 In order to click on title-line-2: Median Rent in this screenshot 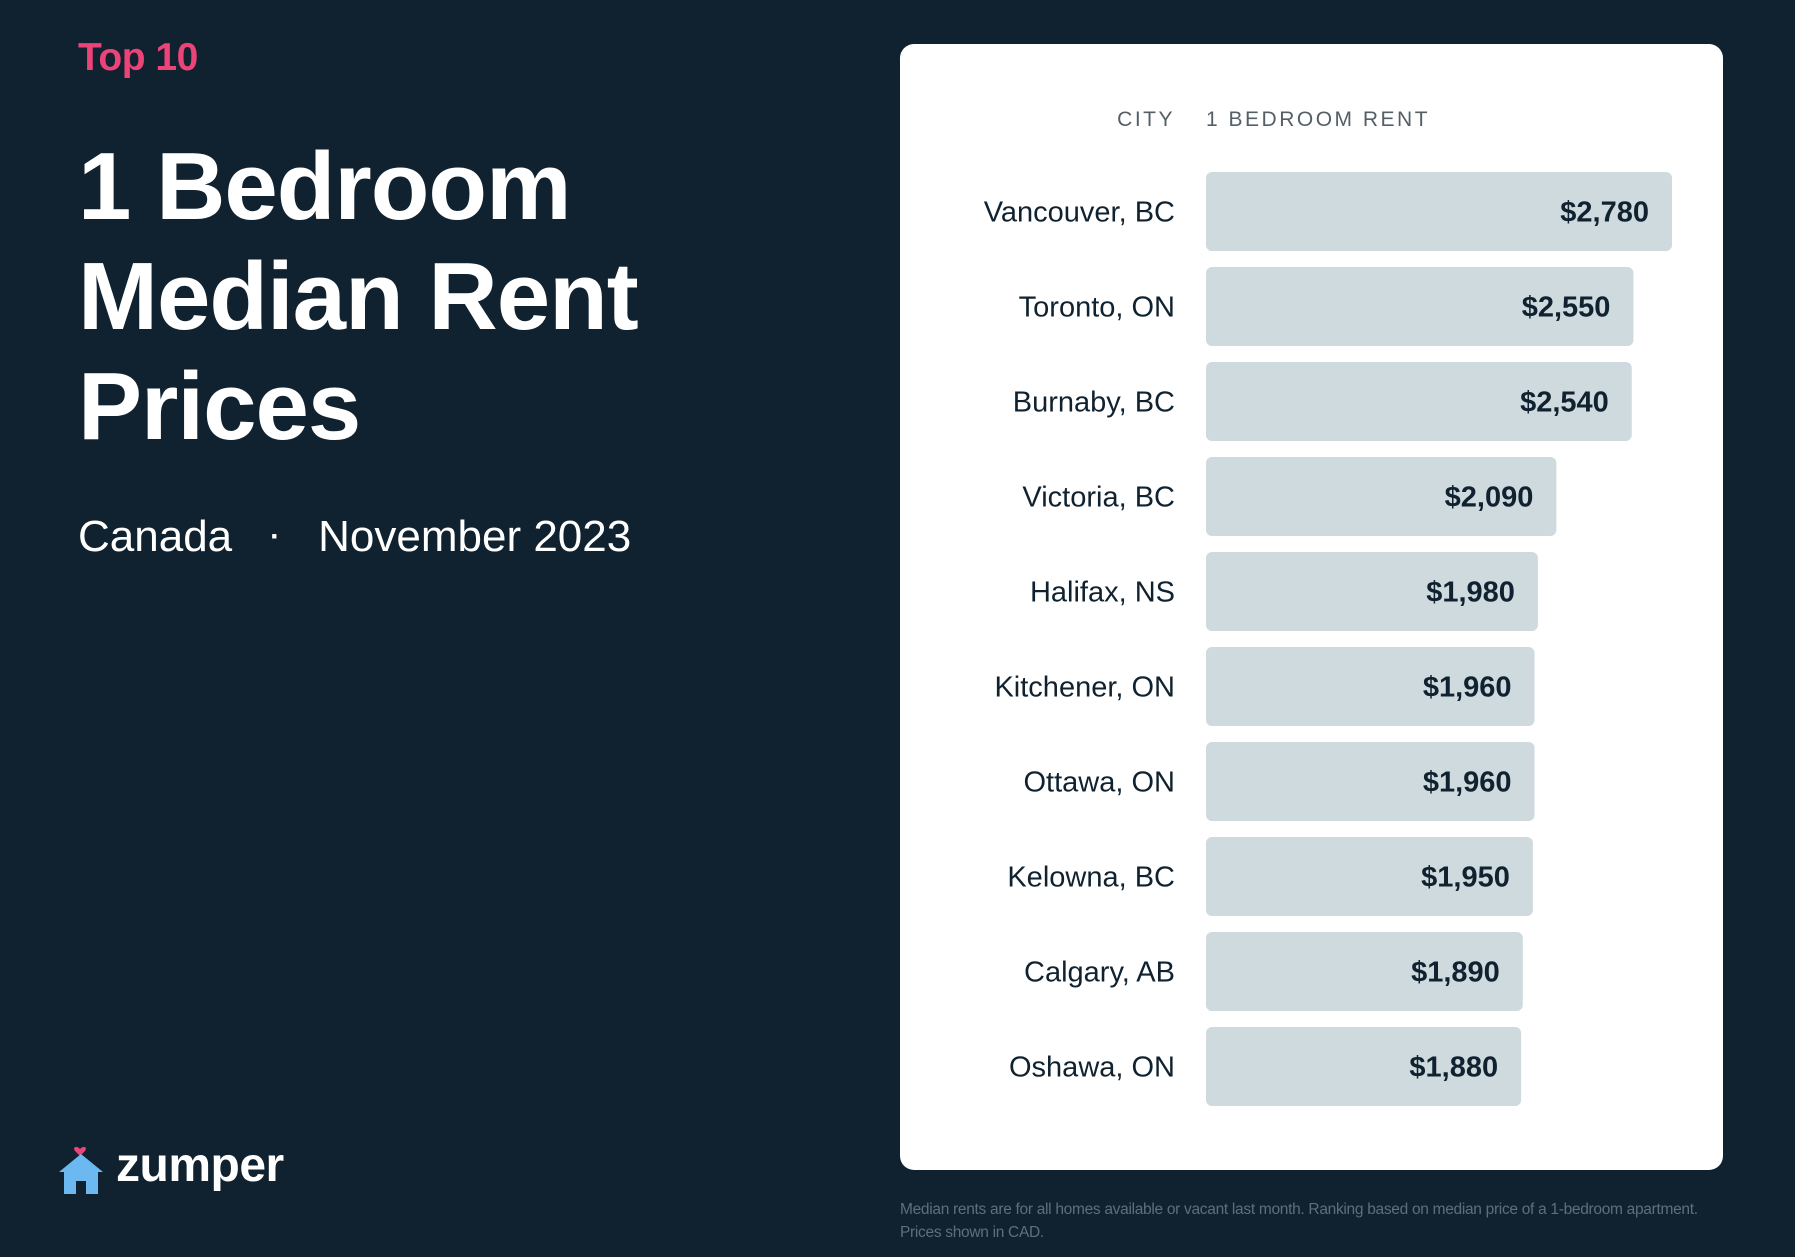, I will do `click(358, 296)`.